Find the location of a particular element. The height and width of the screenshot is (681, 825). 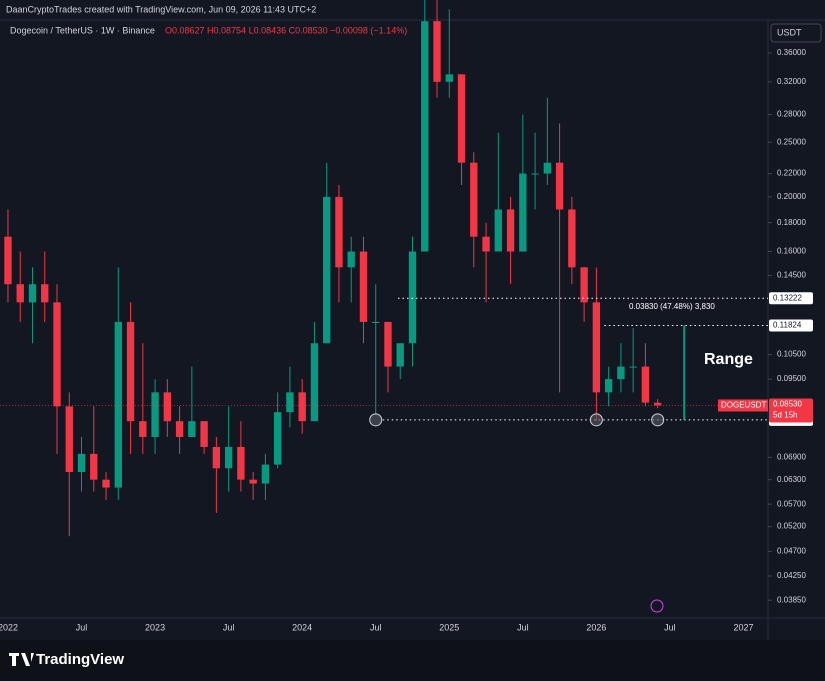

level-label: 0.11824 is located at coordinates (787, 325).